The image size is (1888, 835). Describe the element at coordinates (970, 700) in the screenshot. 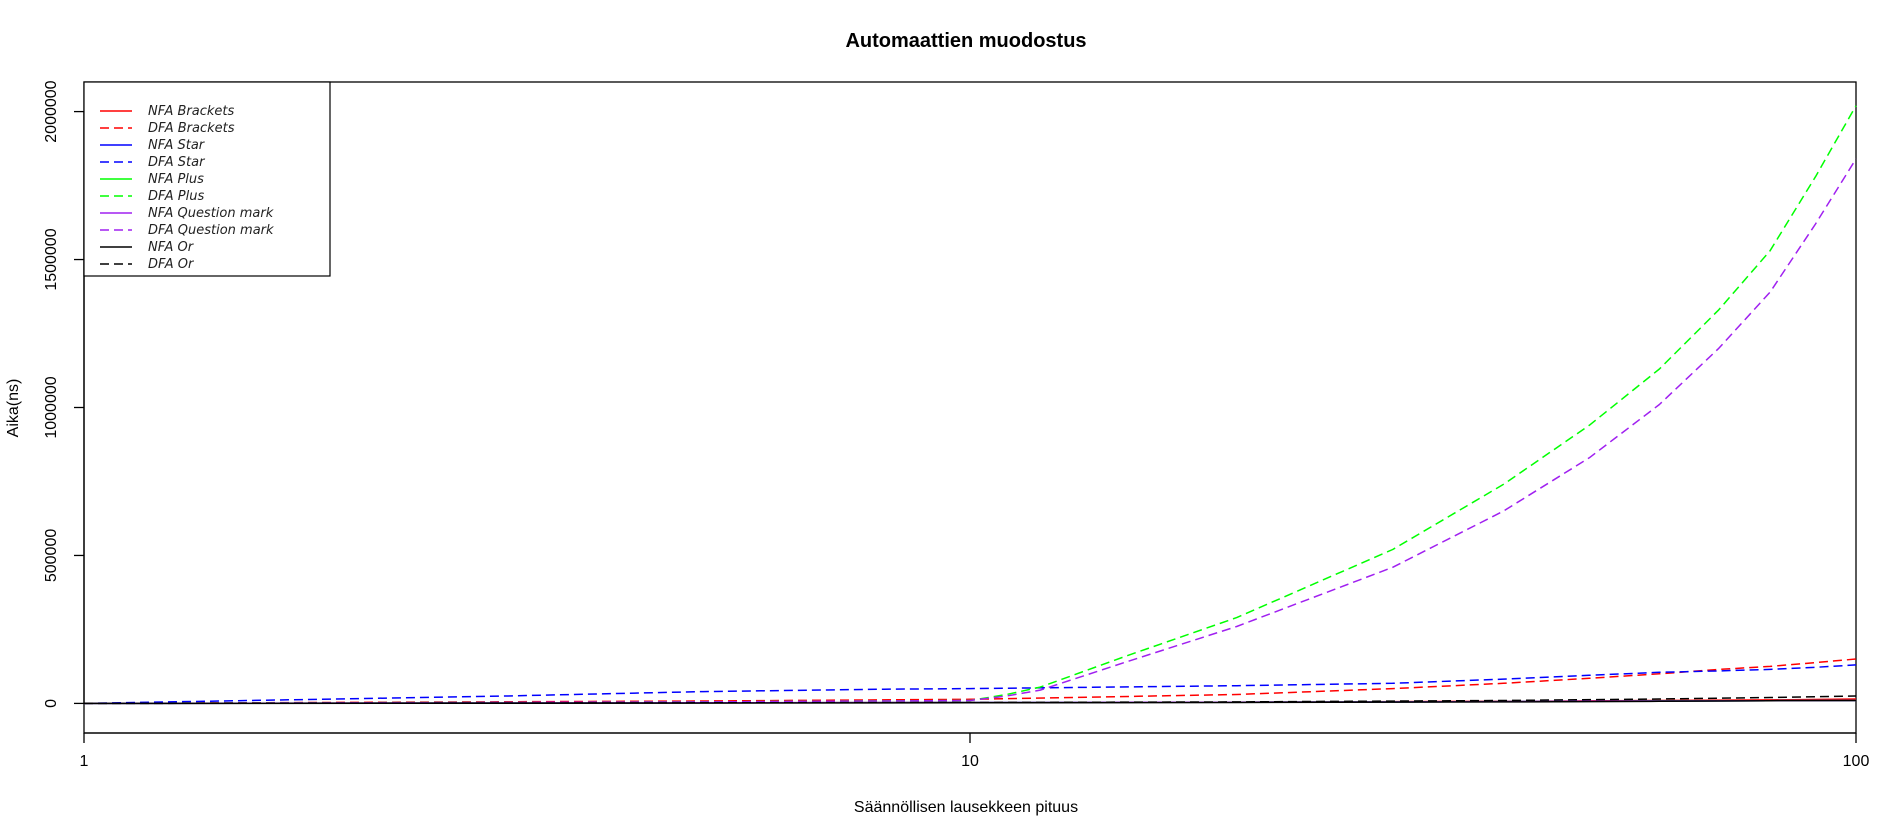

I see `series-line-dfa-or` at that location.